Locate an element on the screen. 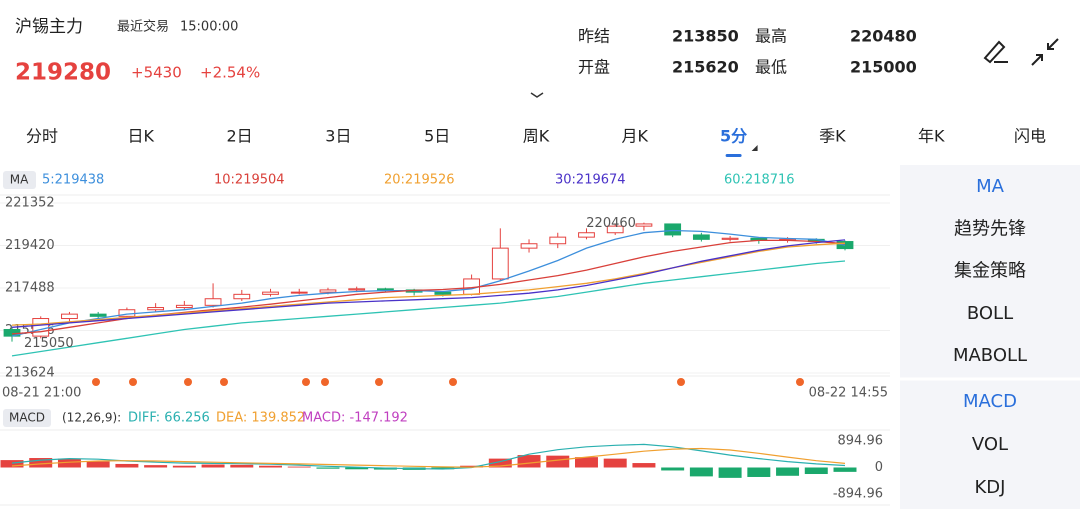 The width and height of the screenshot is (1080, 509). change-pct: +2.54% is located at coordinates (230, 73).